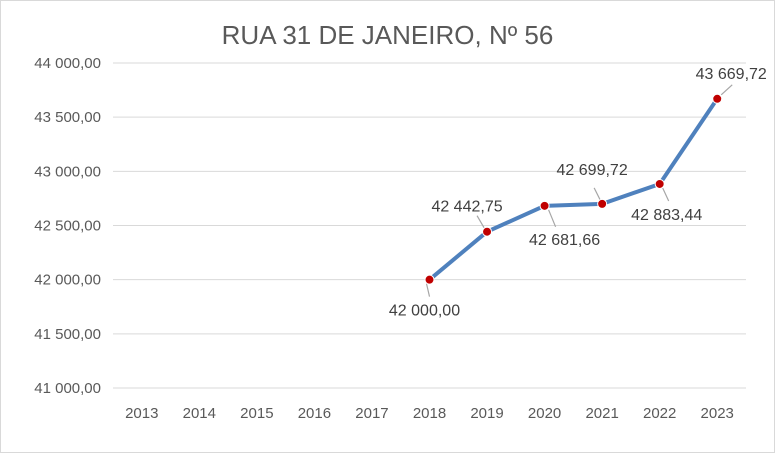 This screenshot has width=775, height=453. What do you see at coordinates (67, 280) in the screenshot?
I see `y-tick-label: 42 000,00` at bounding box center [67, 280].